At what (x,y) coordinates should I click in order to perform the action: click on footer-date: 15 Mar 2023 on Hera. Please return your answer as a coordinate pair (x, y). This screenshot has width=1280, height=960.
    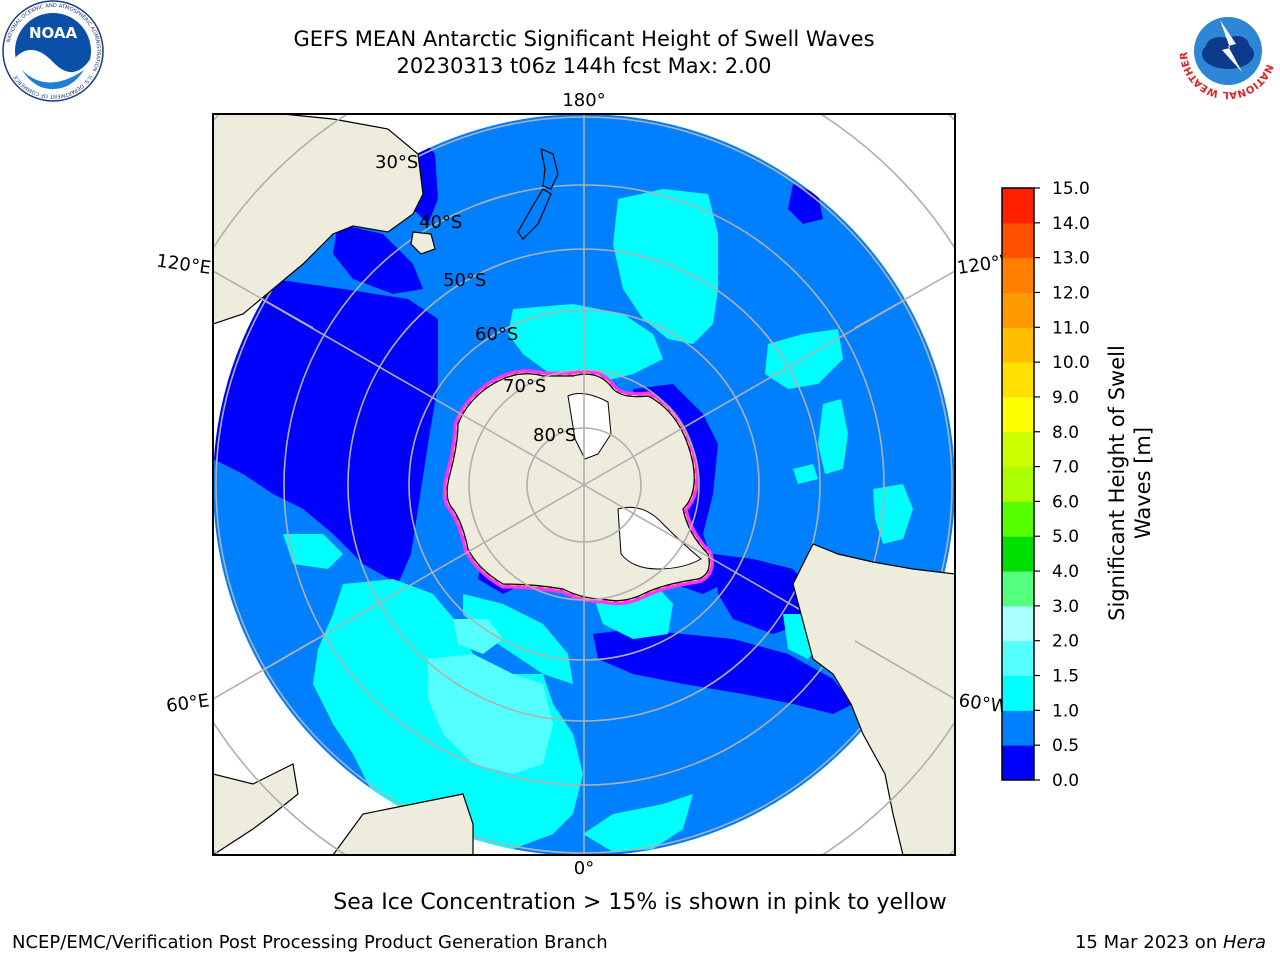
    Looking at the image, I should click on (1170, 942).